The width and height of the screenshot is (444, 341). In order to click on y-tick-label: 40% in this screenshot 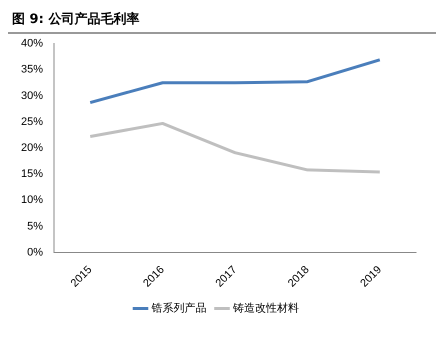, I will do `click(32, 44)`.